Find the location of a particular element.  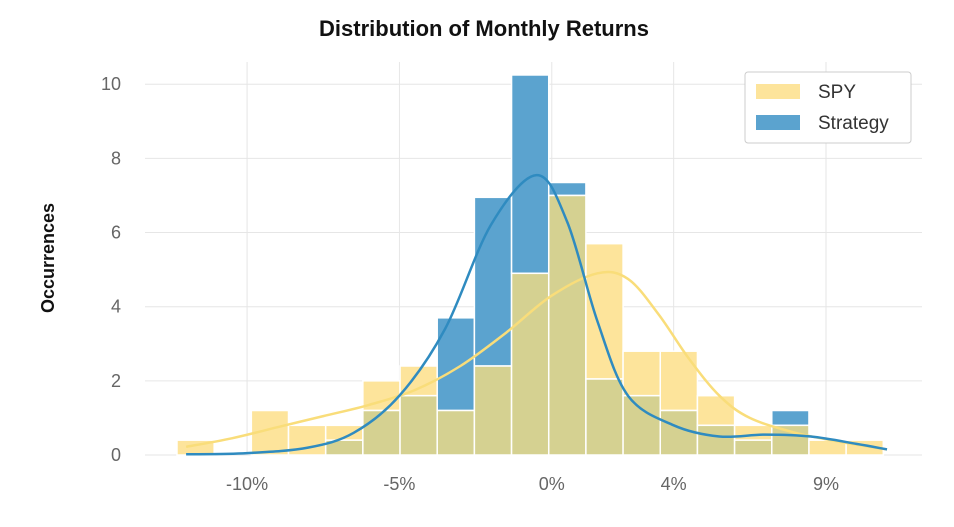

x-tick-label: 4% is located at coordinates (674, 484).